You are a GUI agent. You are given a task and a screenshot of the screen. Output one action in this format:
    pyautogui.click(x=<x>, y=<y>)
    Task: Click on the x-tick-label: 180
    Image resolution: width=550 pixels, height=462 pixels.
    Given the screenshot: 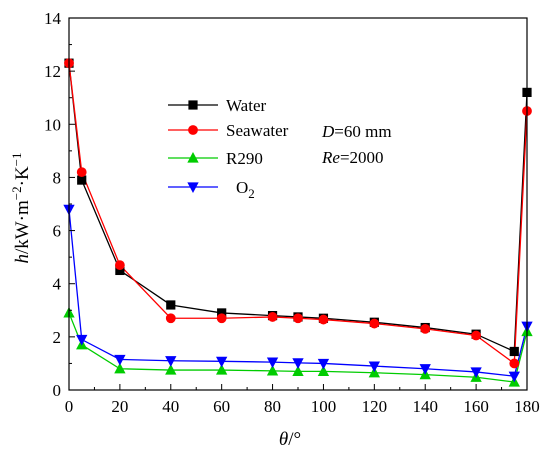 What is the action you would take?
    pyautogui.click(x=527, y=406)
    